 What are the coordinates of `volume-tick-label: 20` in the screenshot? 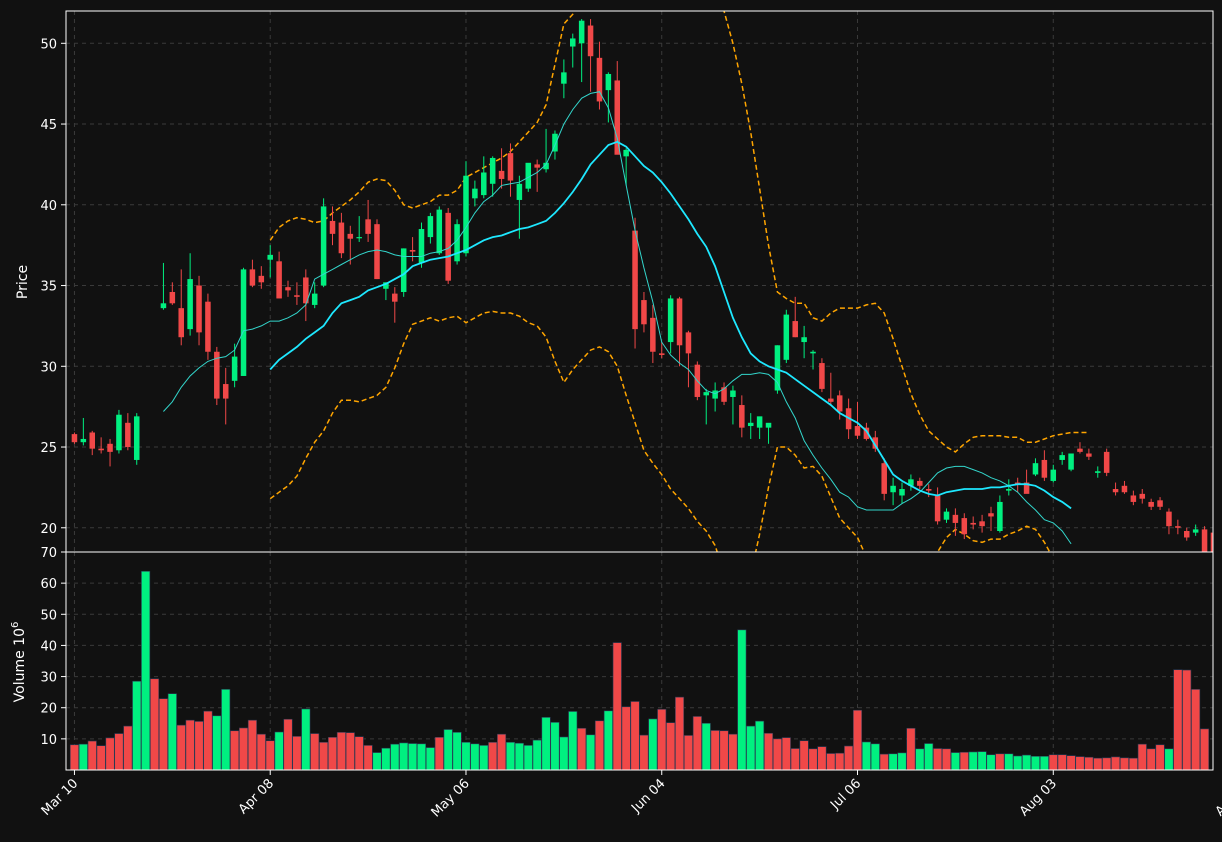 It's located at (48, 709).